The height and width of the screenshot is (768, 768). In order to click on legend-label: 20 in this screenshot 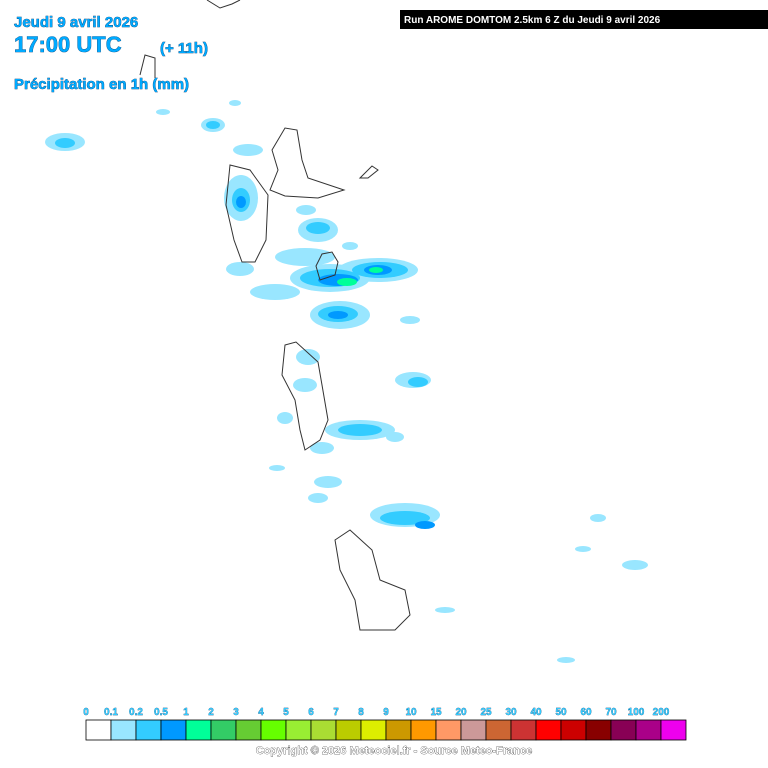, I will do `click(461, 712)`.